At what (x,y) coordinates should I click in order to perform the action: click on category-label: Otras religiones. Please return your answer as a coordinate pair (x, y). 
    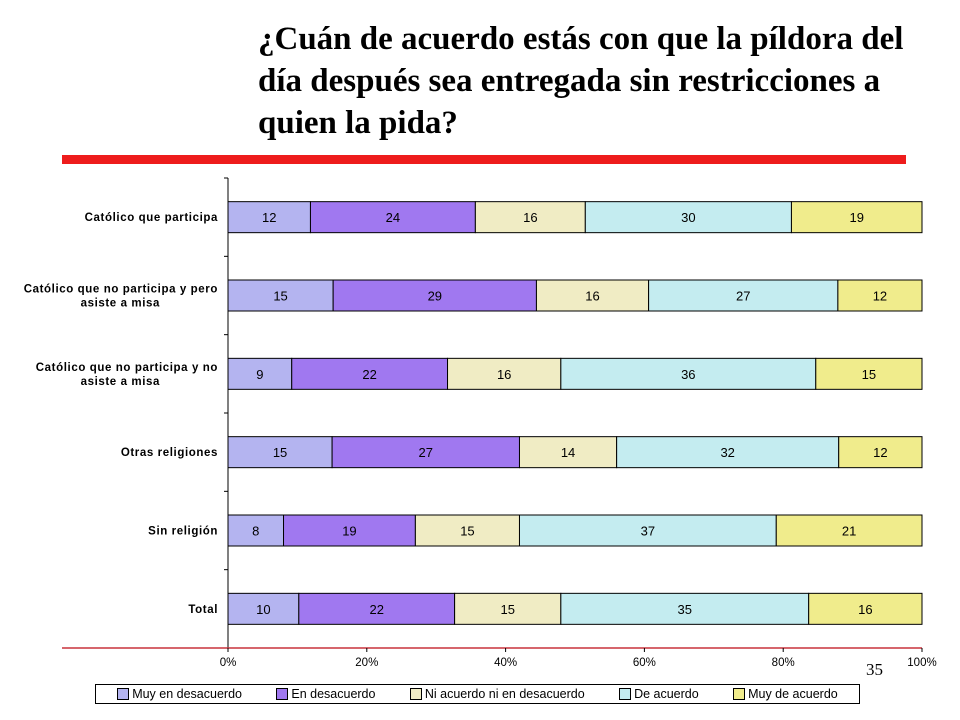
    Looking at the image, I should click on (169, 453).